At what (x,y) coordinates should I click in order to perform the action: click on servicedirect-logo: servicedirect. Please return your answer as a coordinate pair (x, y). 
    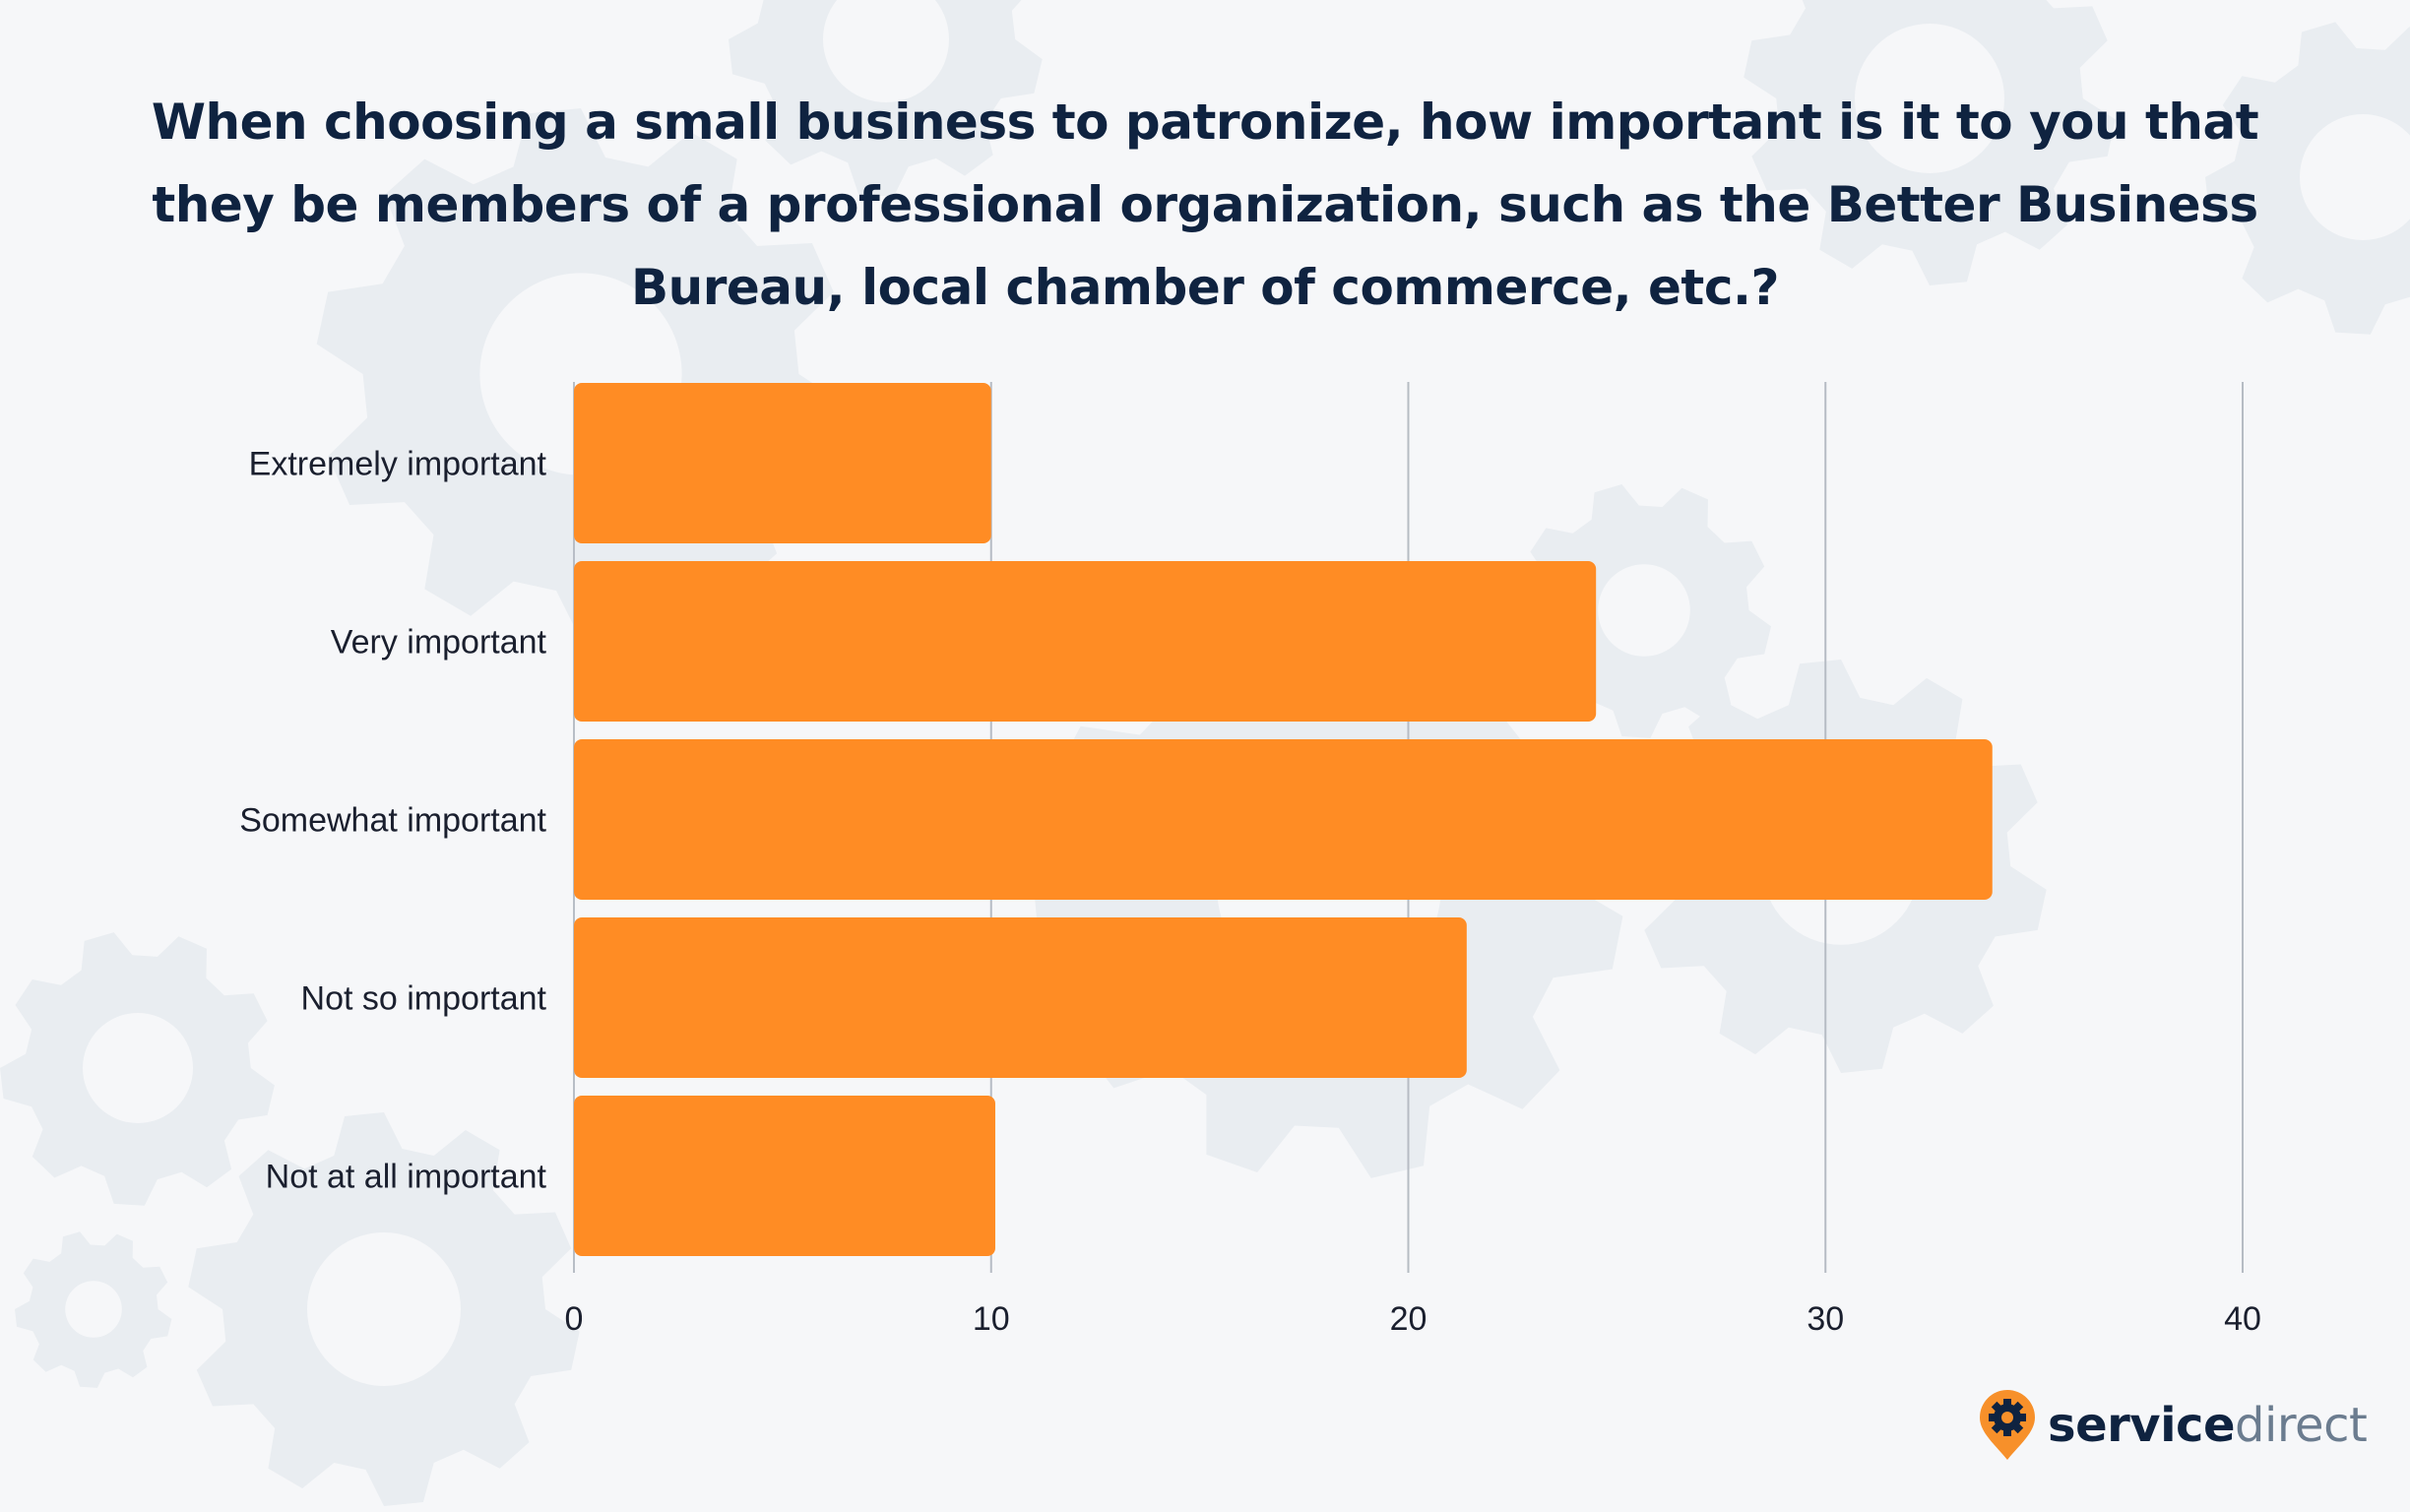
    Looking at the image, I should click on (2172, 1425).